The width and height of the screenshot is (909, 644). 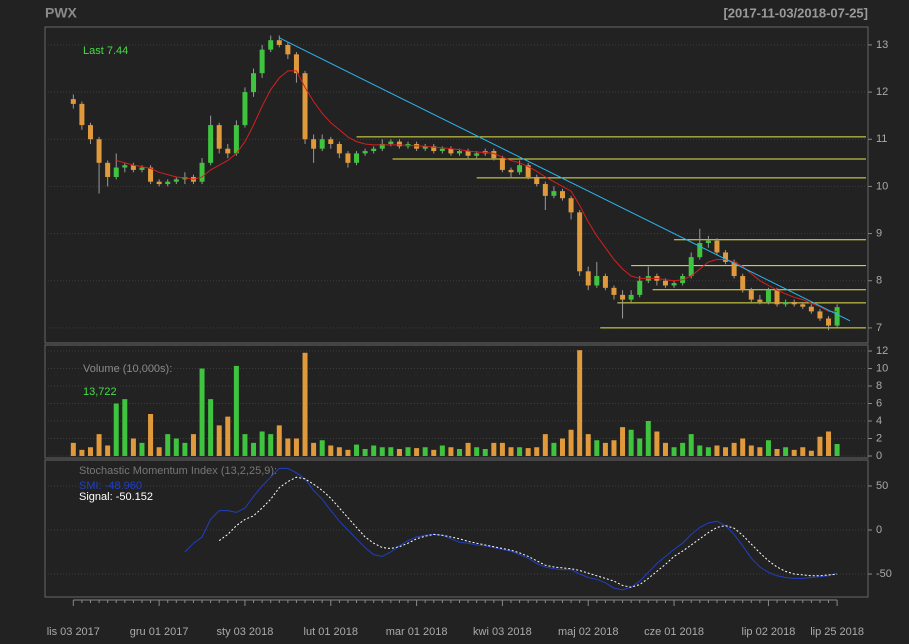 I want to click on indicator-label: Signal: -50.152, so click(x=116, y=497).